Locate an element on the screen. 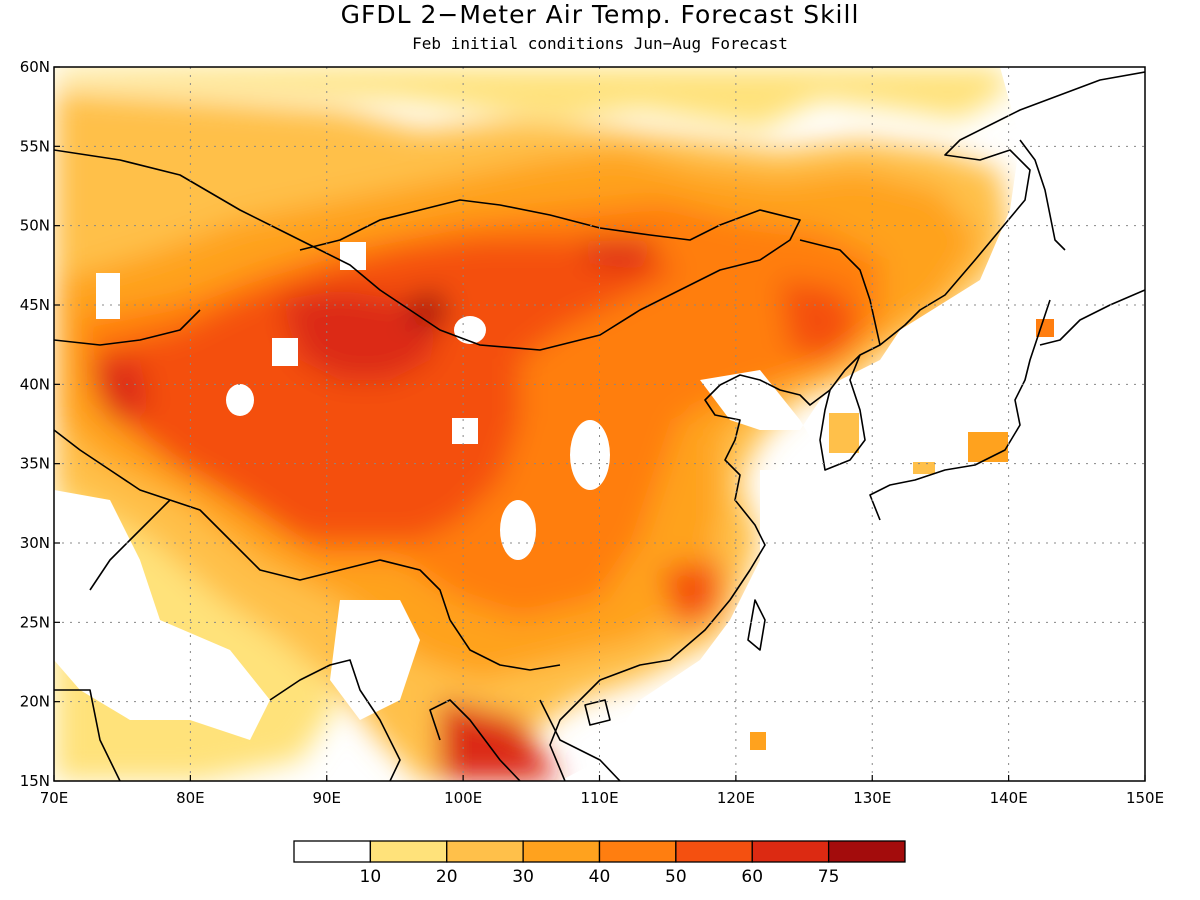 This screenshot has width=1200, height=900. colorbar-label: 30 is located at coordinates (523, 877).